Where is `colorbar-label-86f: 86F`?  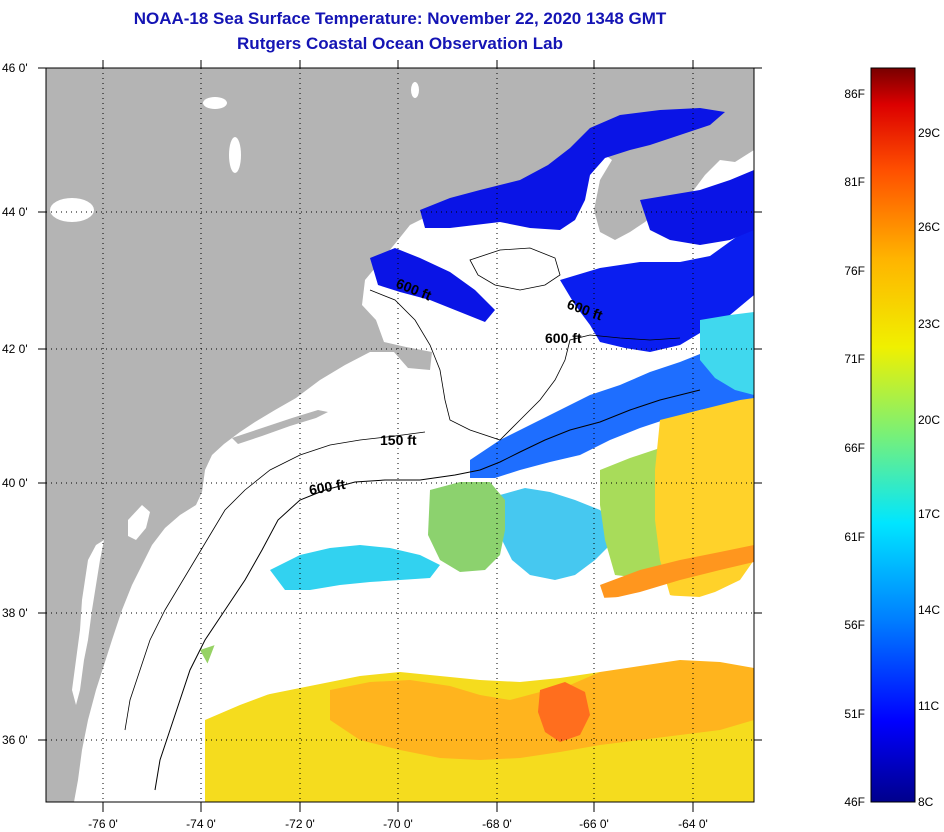
colorbar-label-86f: 86F is located at coordinates (854, 94).